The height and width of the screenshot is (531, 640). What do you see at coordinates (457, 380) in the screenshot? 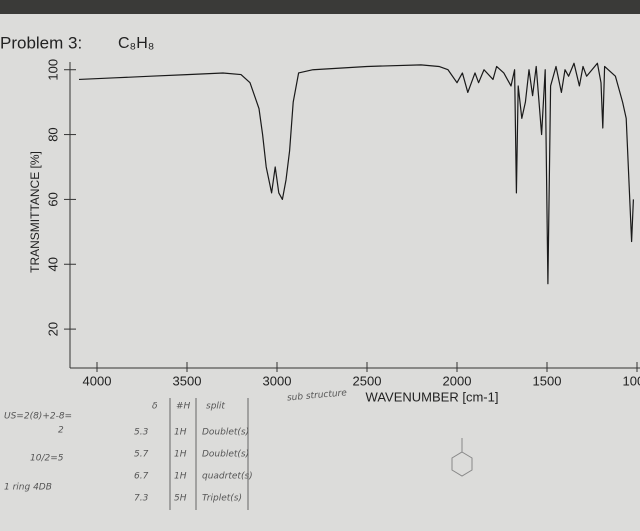
I see `x-tick-label: 2000` at bounding box center [457, 380].